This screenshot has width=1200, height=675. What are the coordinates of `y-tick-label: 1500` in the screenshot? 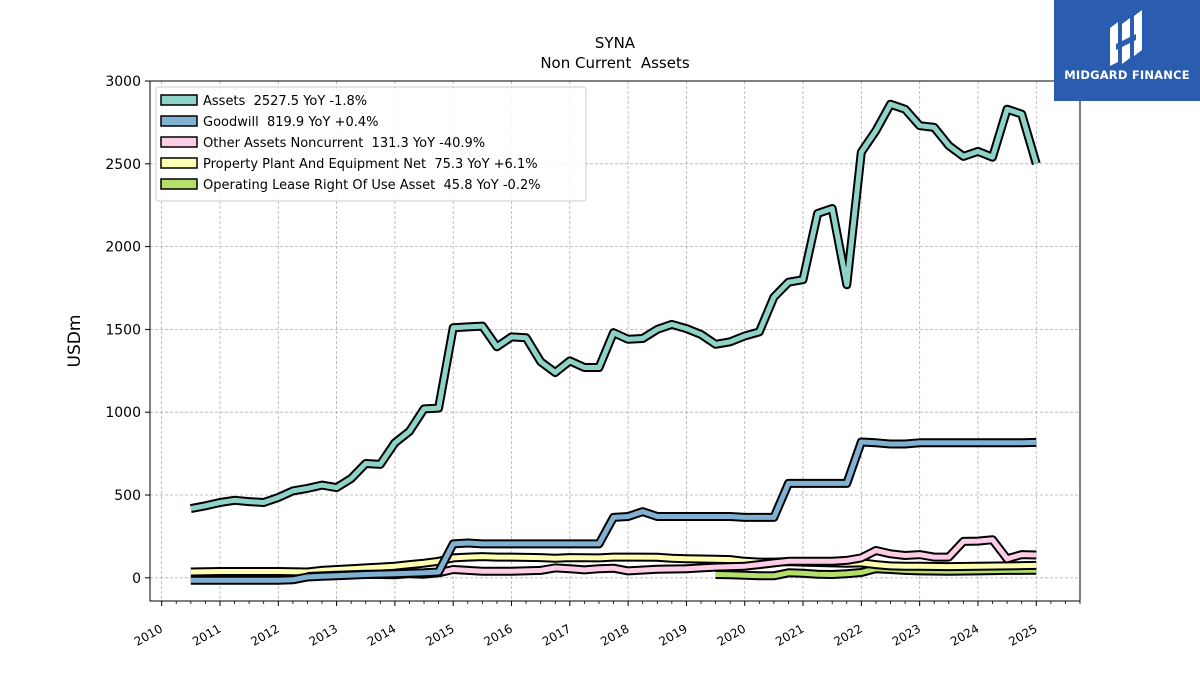 It's located at (123, 330).